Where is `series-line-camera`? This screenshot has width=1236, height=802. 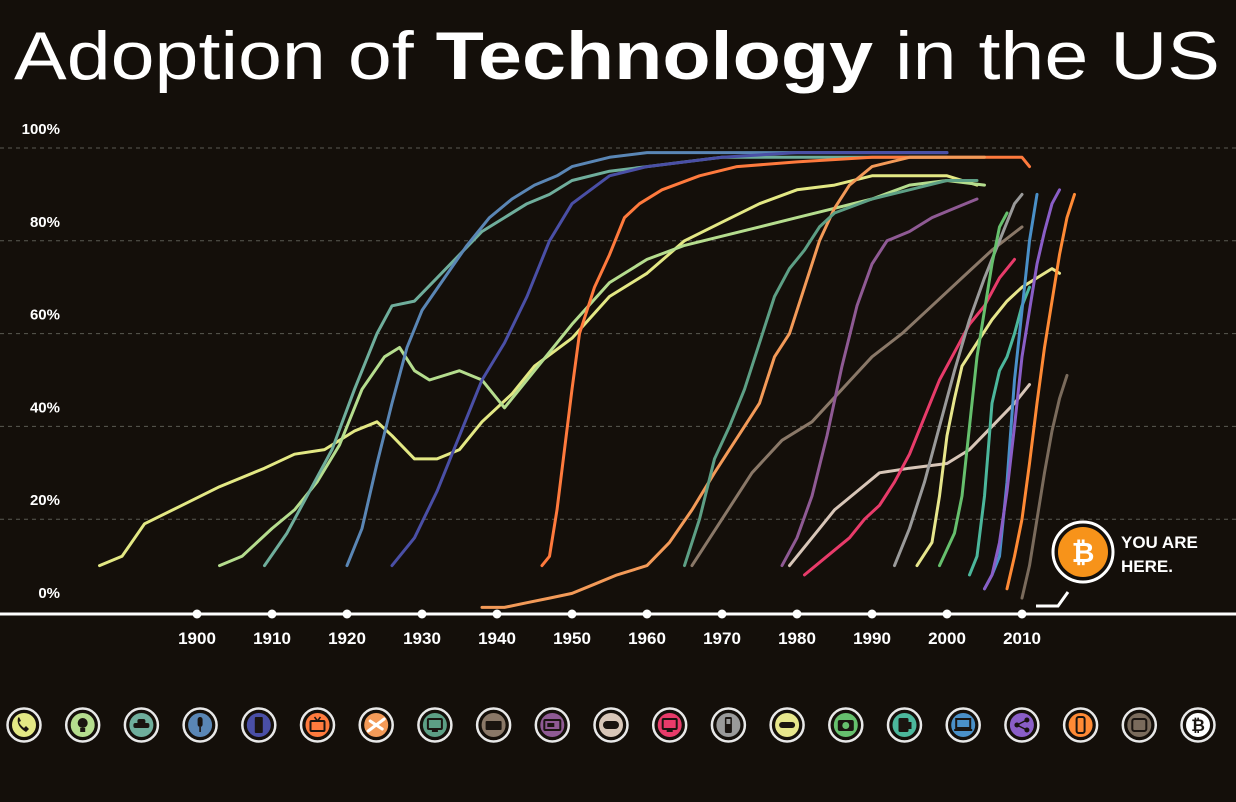
series-line-camera is located at coordinates (973, 389).